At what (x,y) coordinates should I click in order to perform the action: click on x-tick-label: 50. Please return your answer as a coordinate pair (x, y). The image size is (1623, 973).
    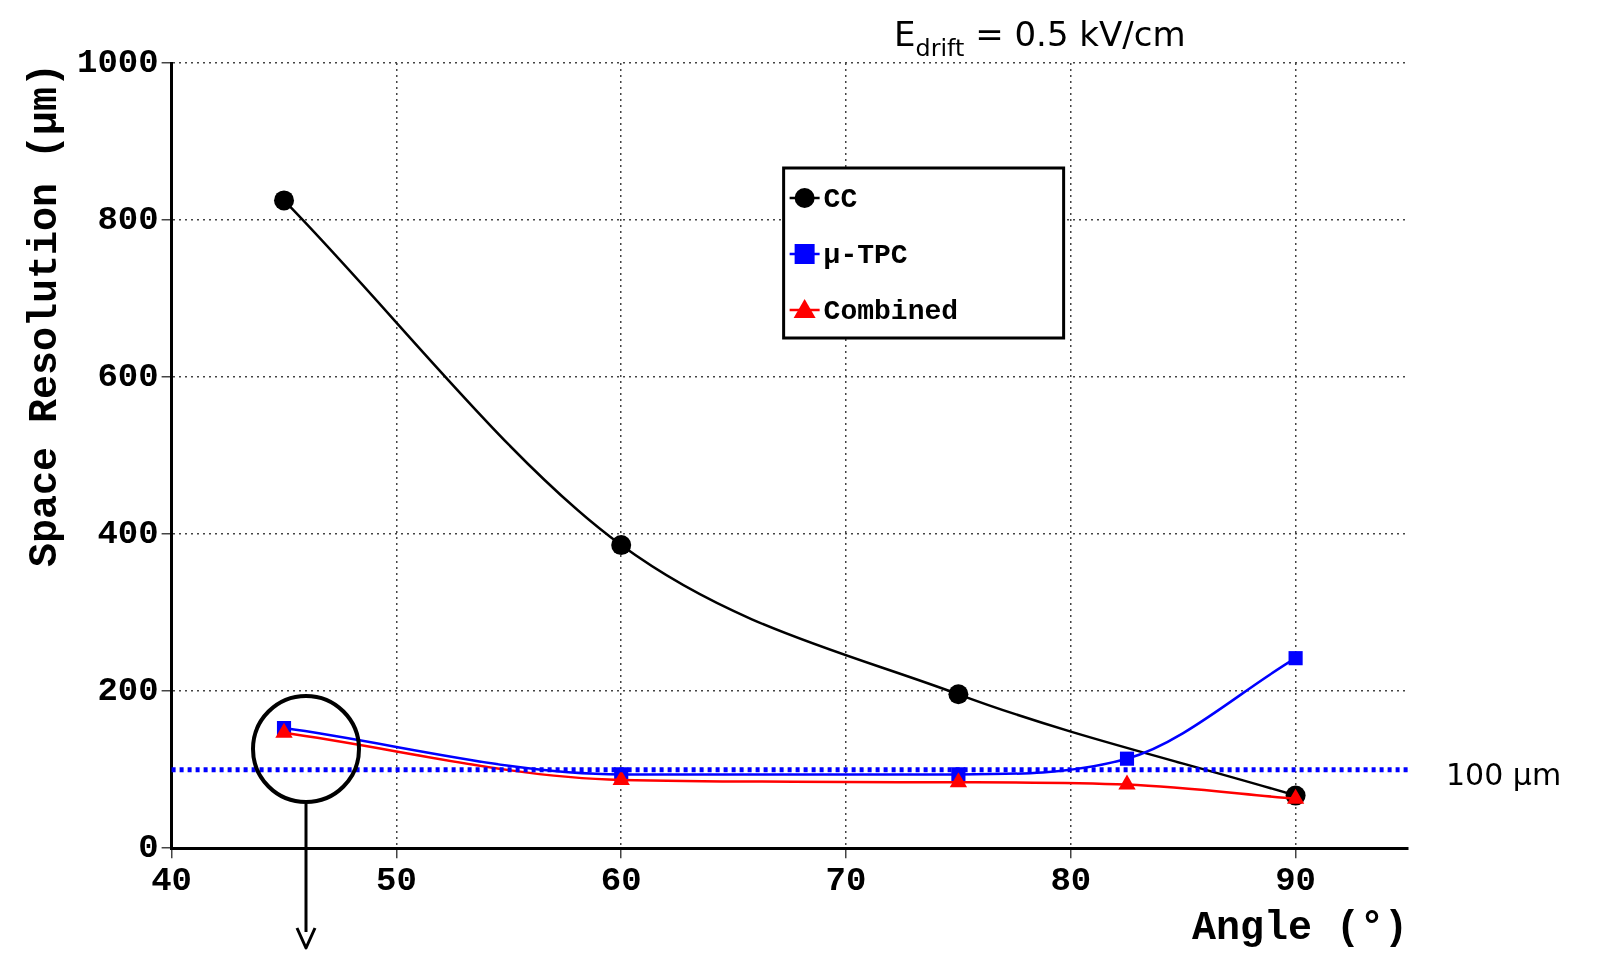
    Looking at the image, I should click on (396, 881).